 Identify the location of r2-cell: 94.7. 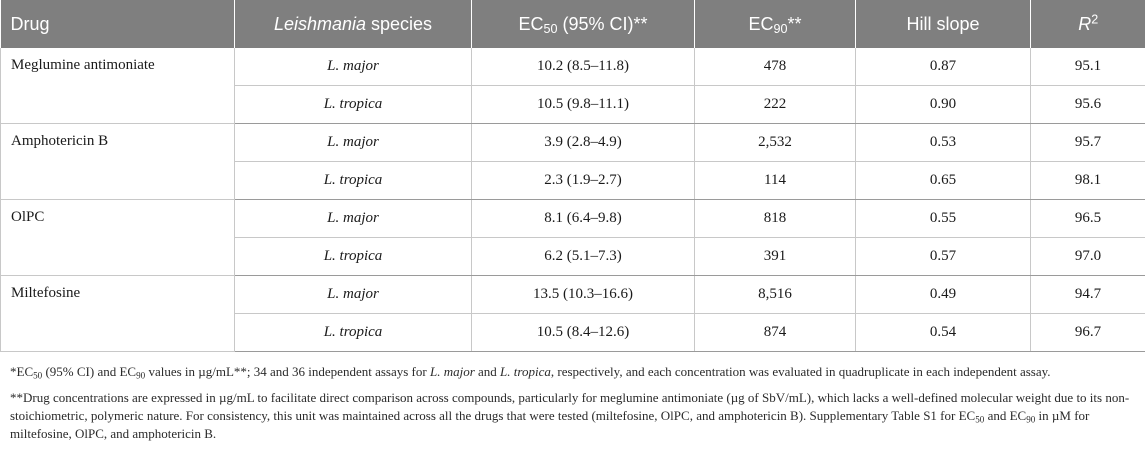
(1087, 294).